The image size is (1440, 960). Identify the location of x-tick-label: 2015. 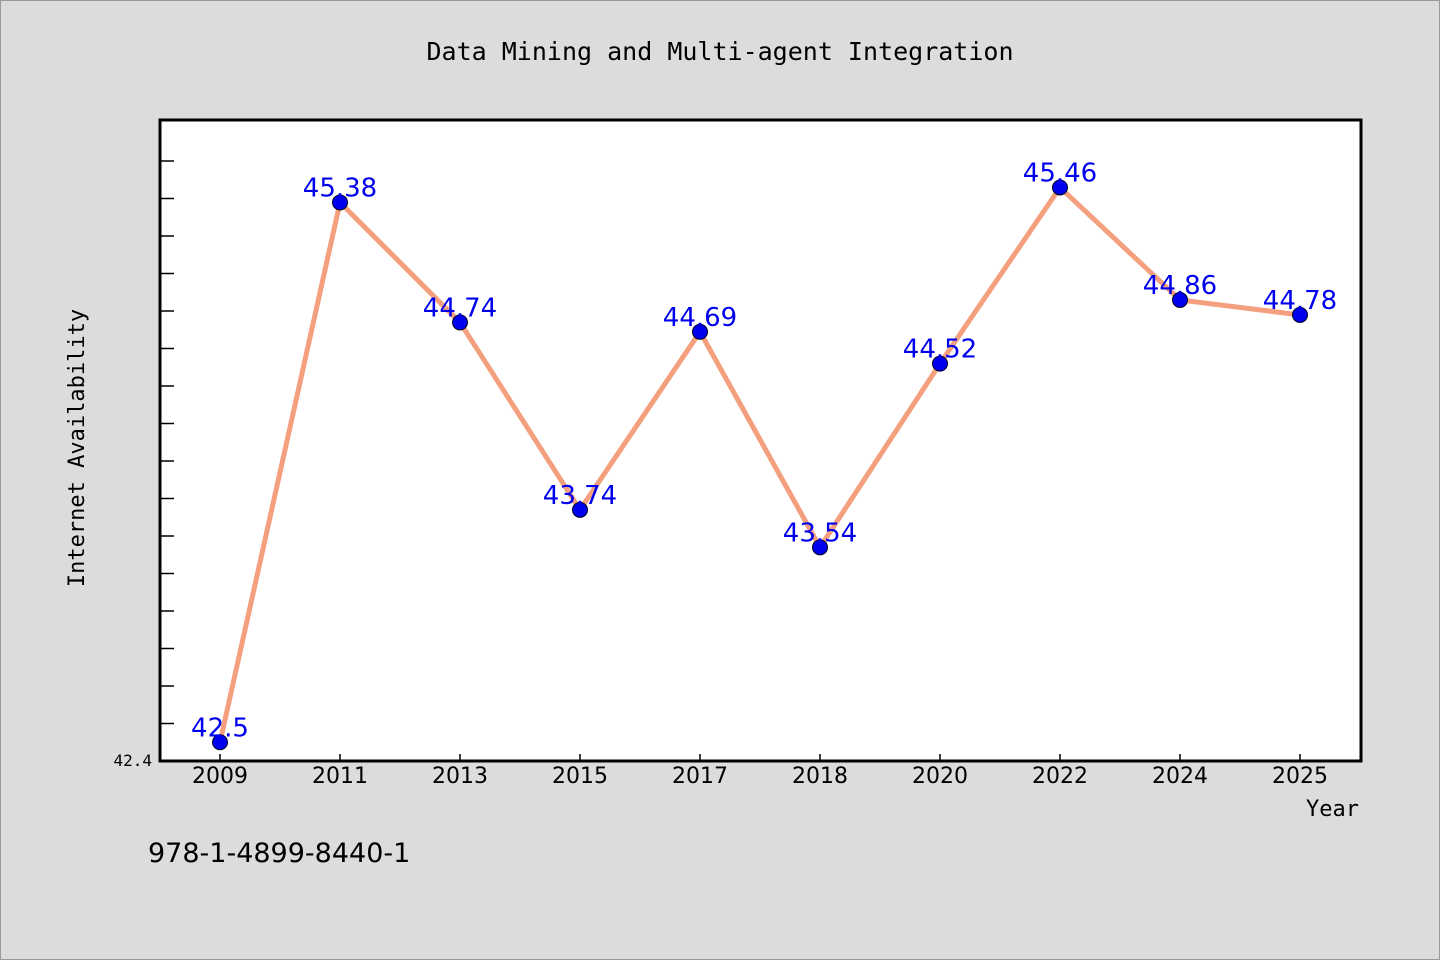
(580, 776).